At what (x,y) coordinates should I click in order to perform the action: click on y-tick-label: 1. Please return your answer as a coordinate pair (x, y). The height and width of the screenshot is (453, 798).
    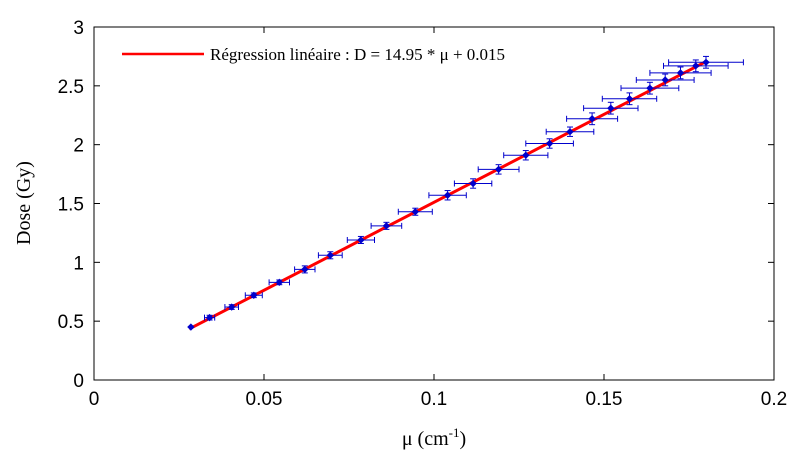
    Looking at the image, I should click on (78, 263).